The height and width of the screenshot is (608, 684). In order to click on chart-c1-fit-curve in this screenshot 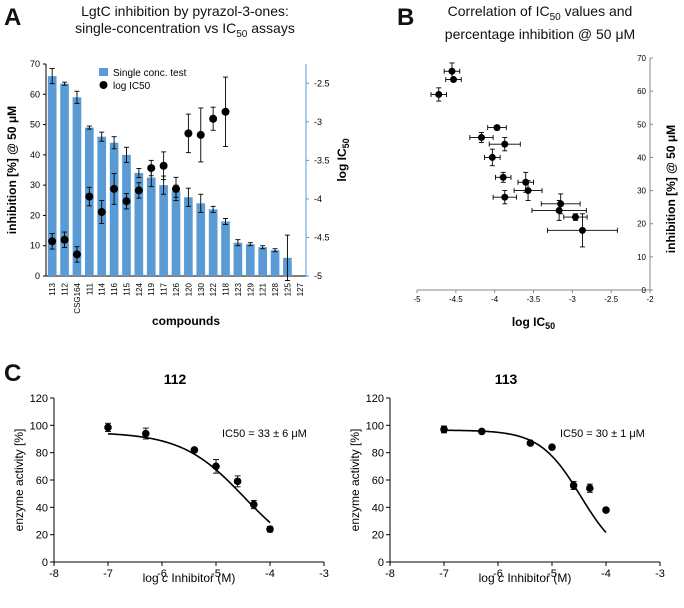, I will do `click(189, 478)`.